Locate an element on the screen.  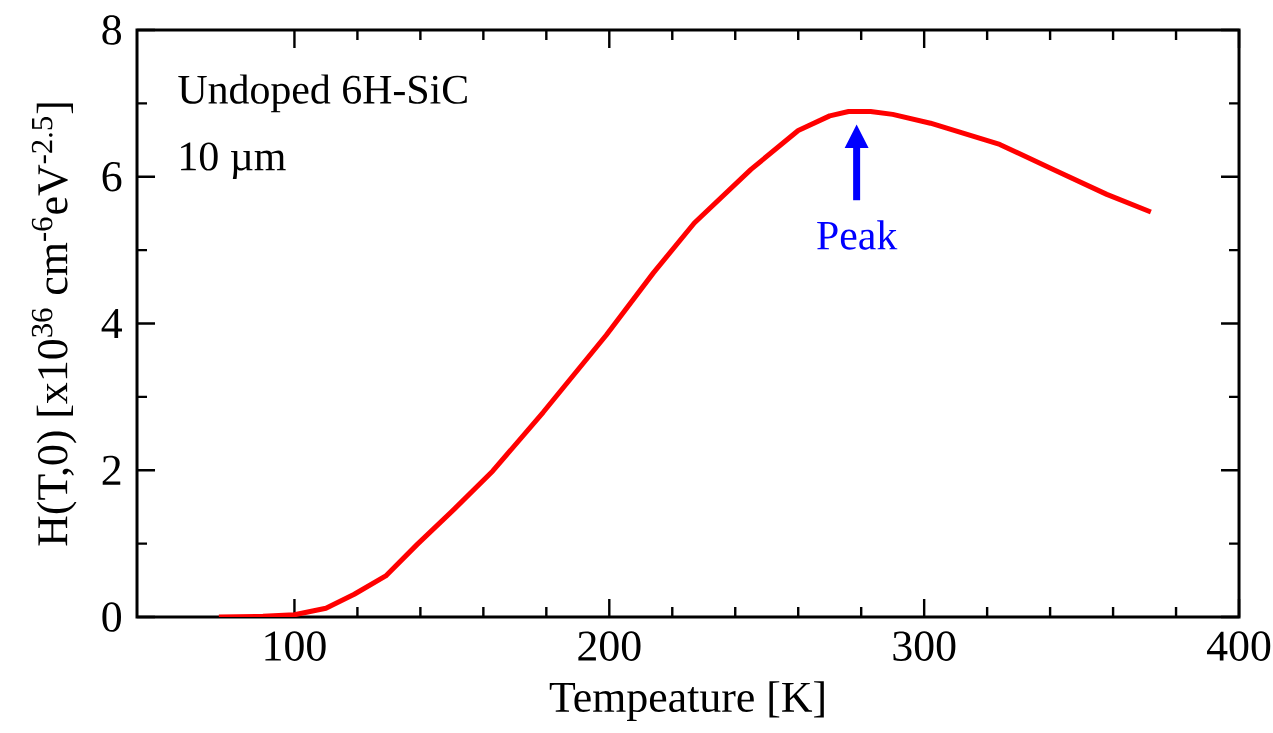
annotation: 10 µm is located at coordinates (233, 161).